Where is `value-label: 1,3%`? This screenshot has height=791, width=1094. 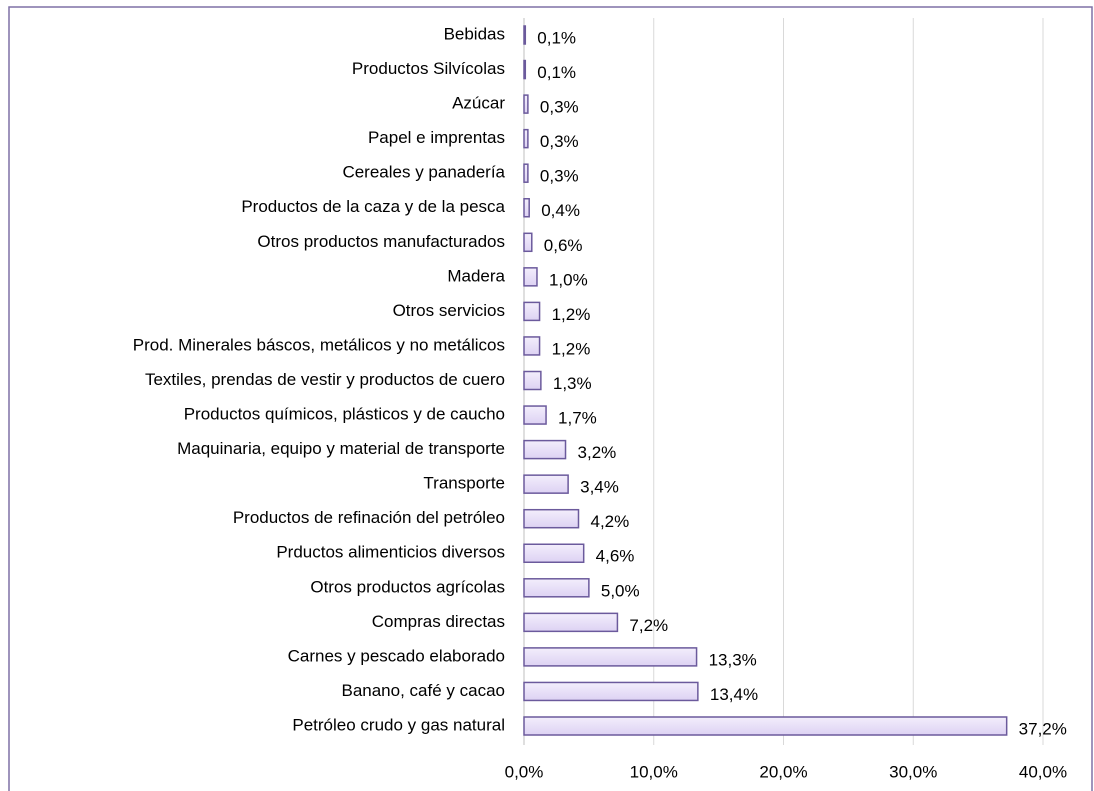 value-label: 1,3% is located at coordinates (572, 383).